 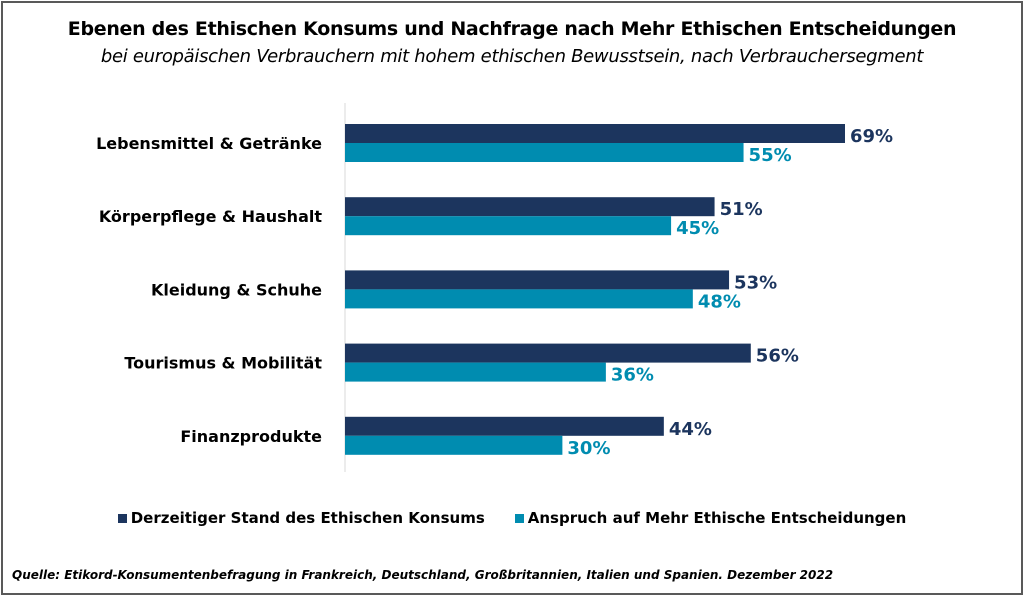 What do you see at coordinates (697, 228) in the screenshot?
I see `data-label: 45%` at bounding box center [697, 228].